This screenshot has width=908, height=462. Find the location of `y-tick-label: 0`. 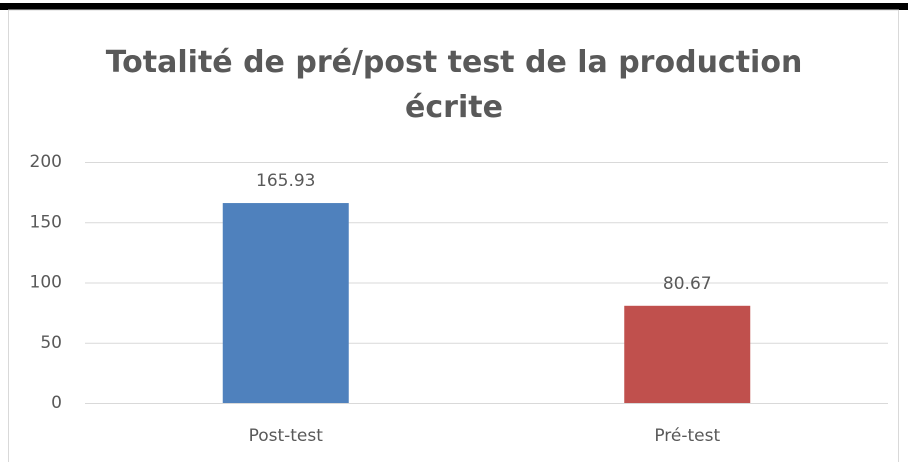

y-tick-label: 0 is located at coordinates (56, 403).